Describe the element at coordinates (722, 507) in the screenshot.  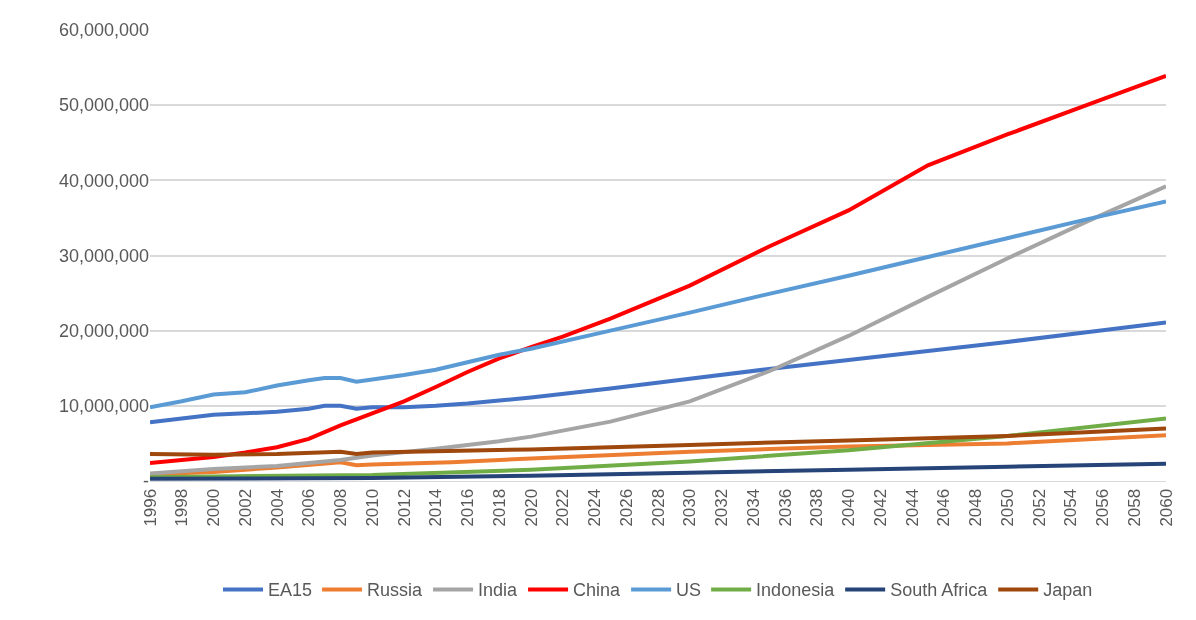
I see `x-tick-label: 2032` at that location.